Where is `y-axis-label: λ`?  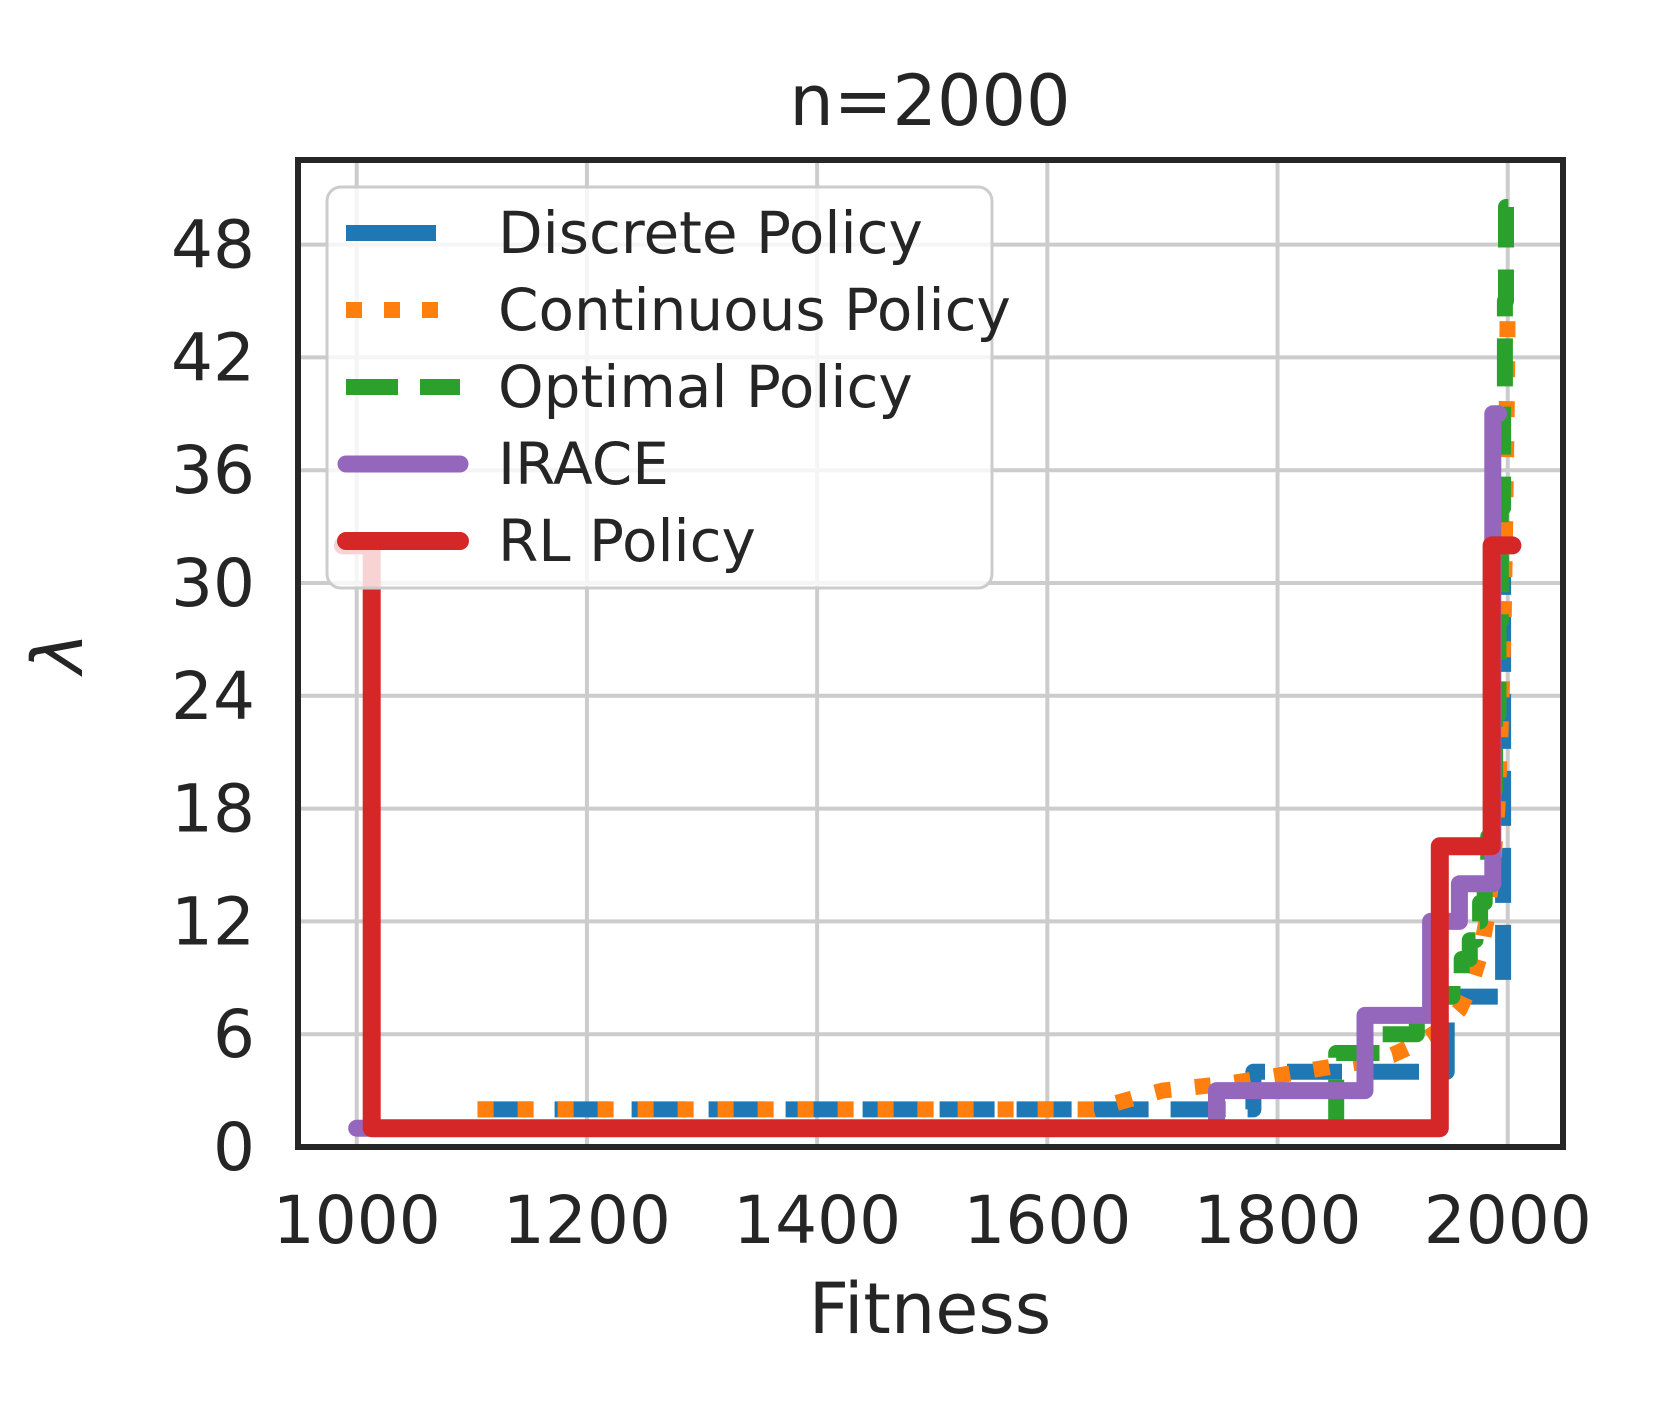
y-axis-label: λ is located at coordinates (58, 654).